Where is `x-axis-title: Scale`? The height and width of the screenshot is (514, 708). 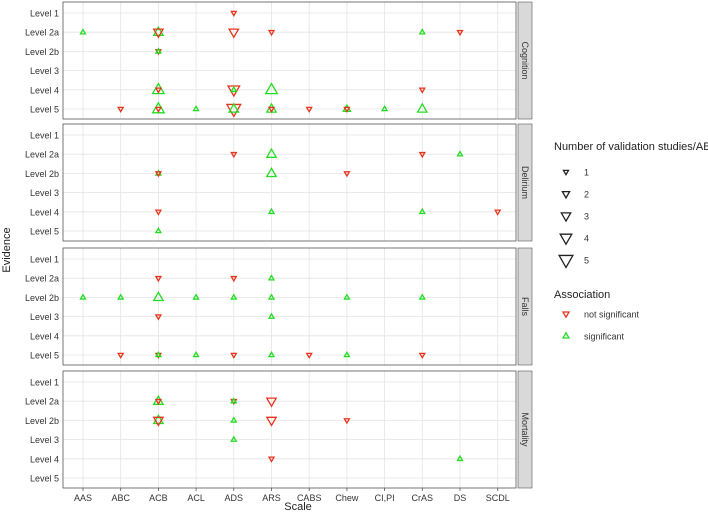 x-axis-title: Scale is located at coordinates (298, 507).